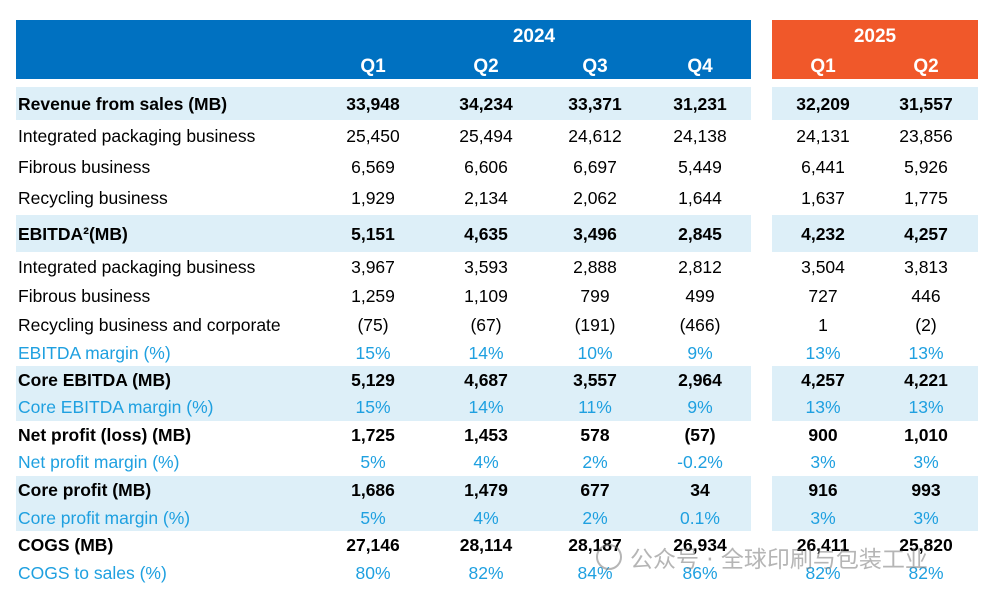 This screenshot has height=594, width=1007. I want to click on cell-2024-q1: 1,686, so click(373, 490).